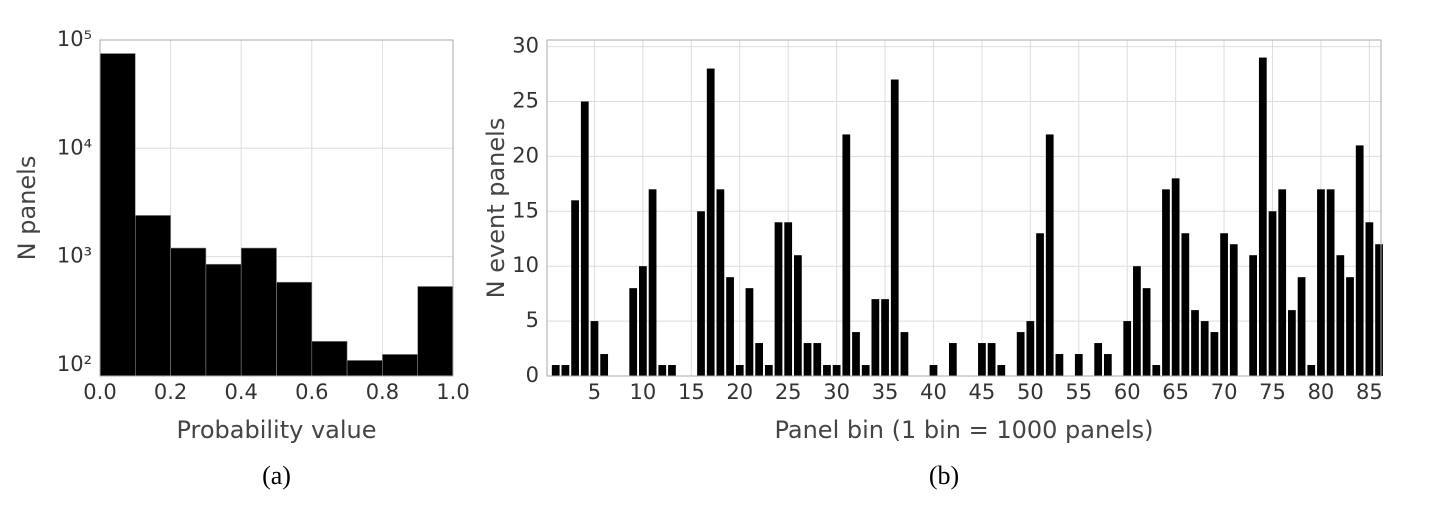 This screenshot has width=1430, height=506. What do you see at coordinates (382, 392) in the screenshot?
I see `x-tick-label: 0.8` at bounding box center [382, 392].